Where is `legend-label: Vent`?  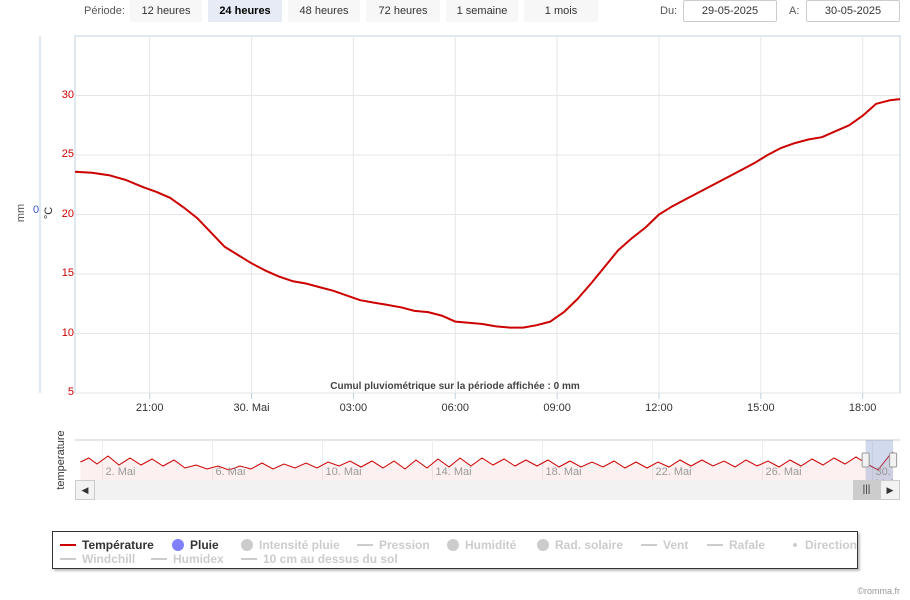
legend-label: Vent is located at coordinates (676, 545).